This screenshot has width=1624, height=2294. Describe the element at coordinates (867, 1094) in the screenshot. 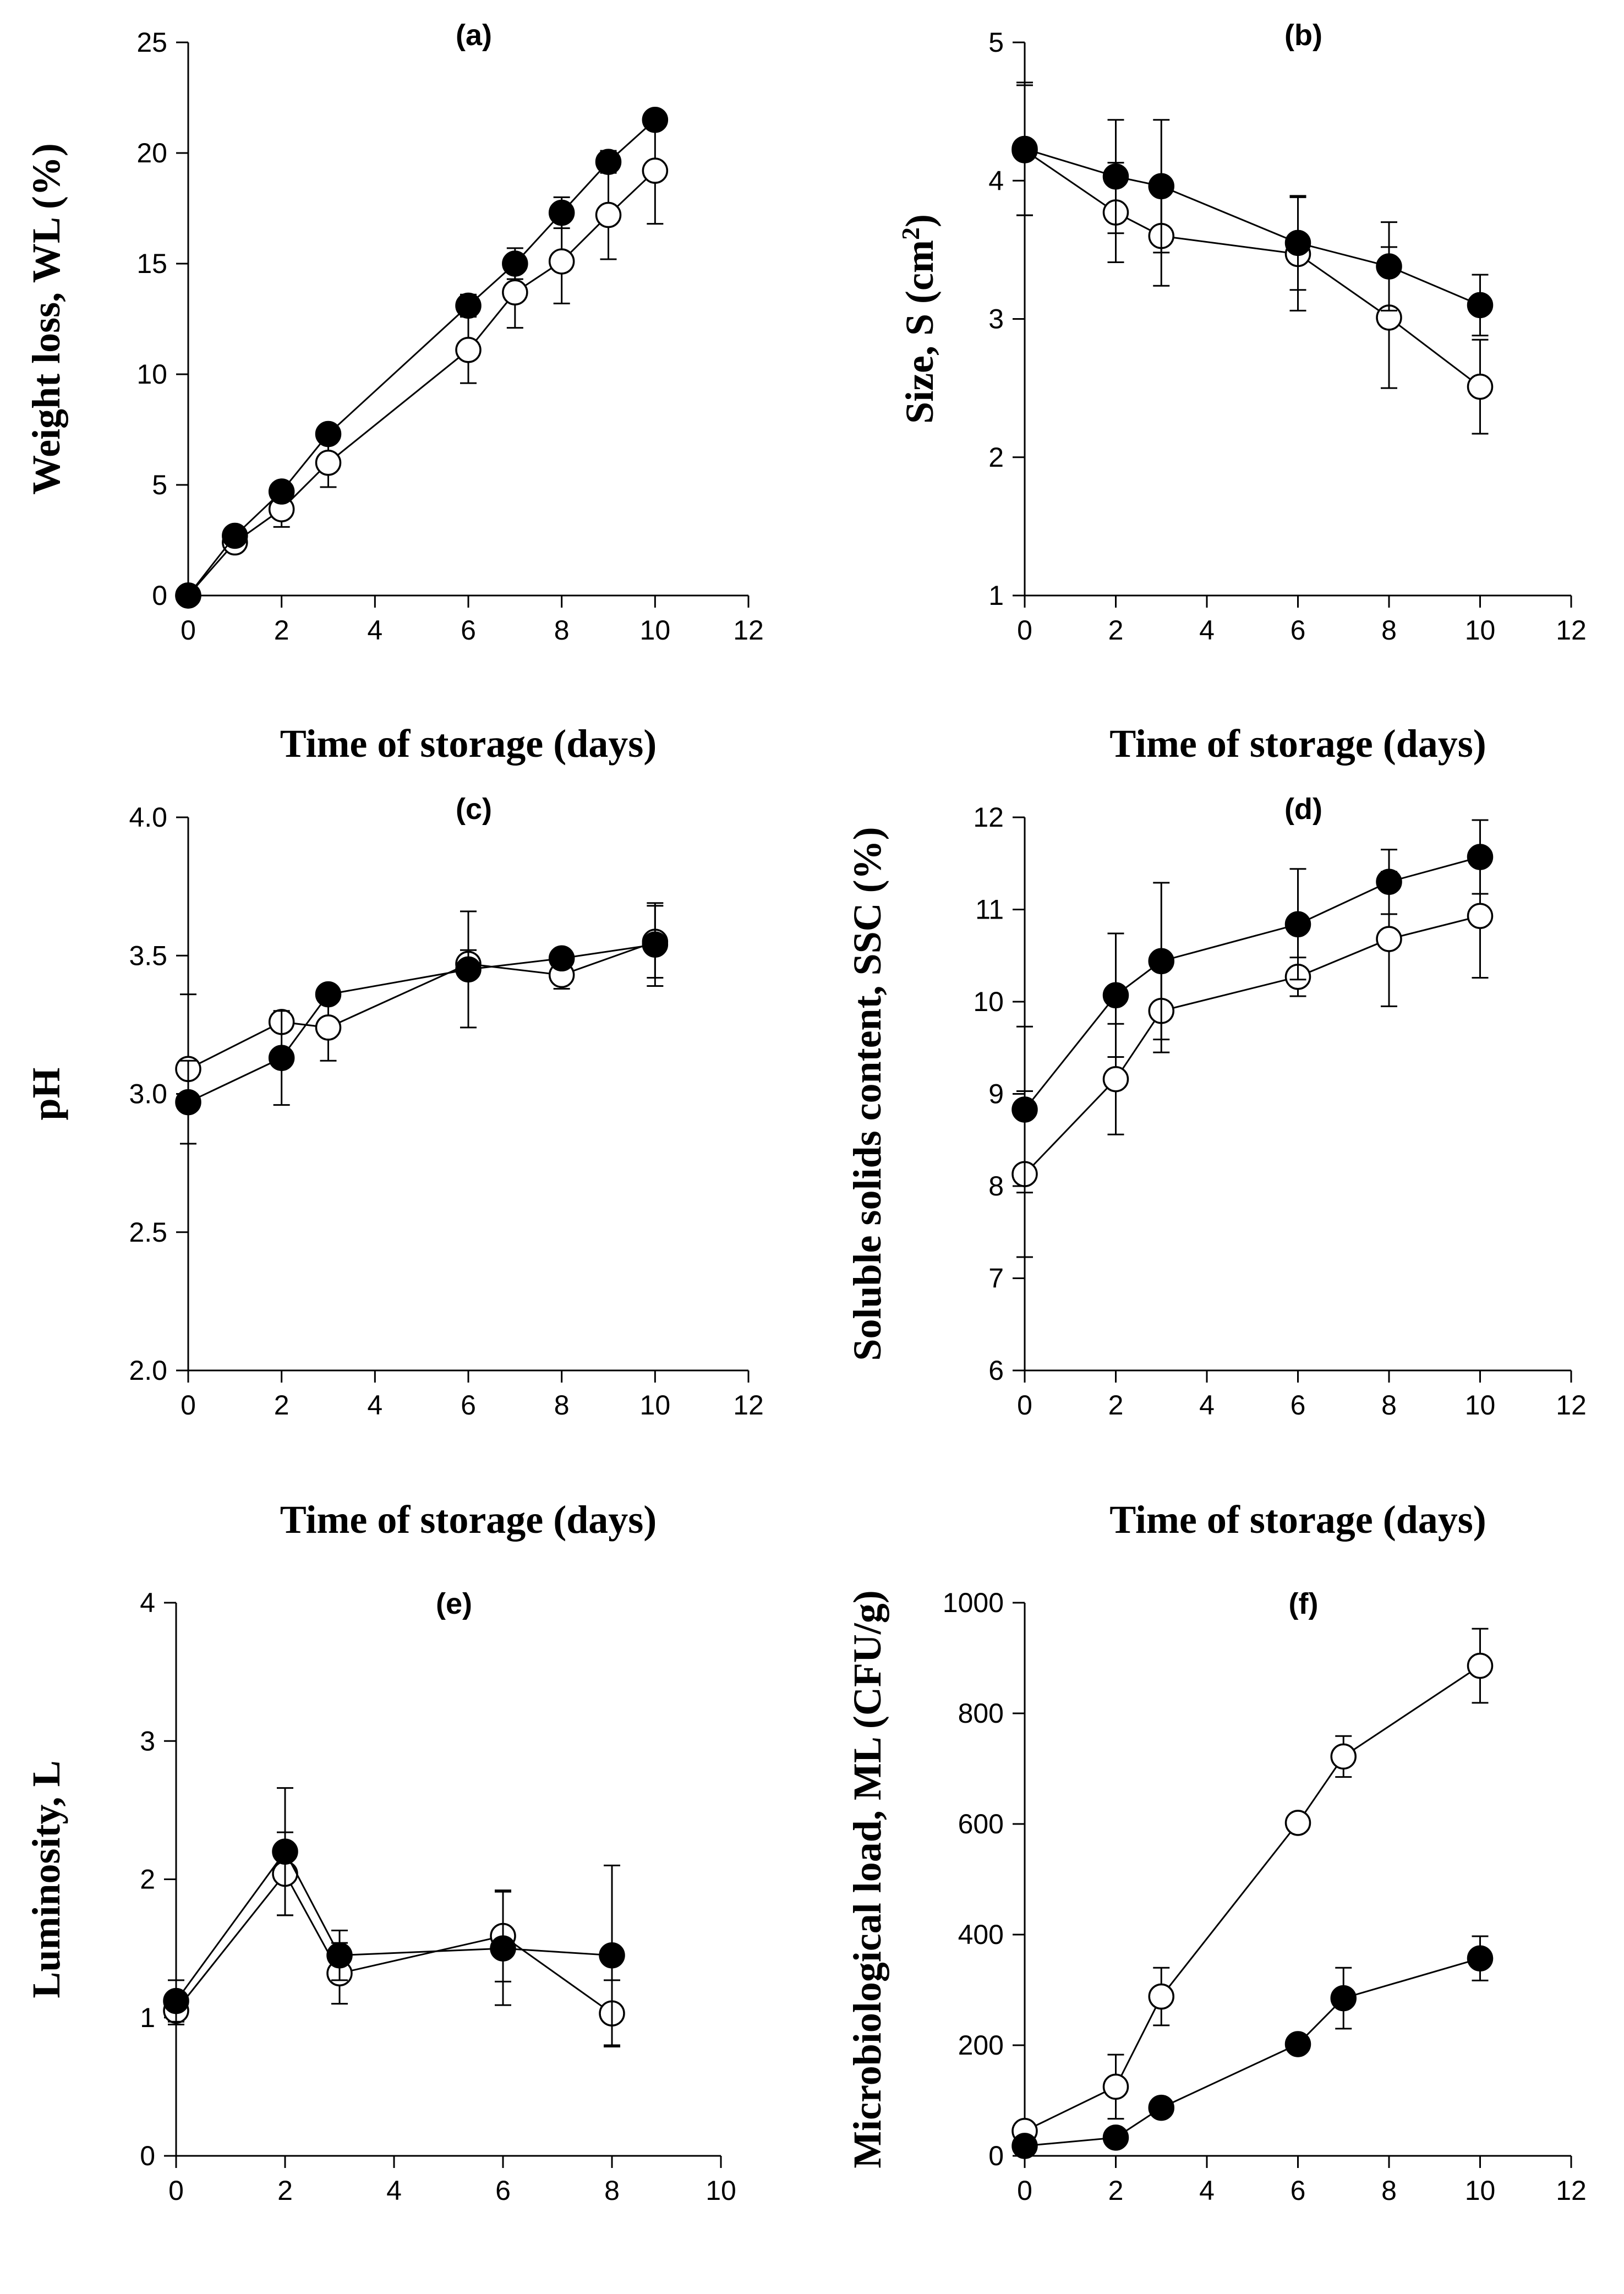

I see `y-axis-label: Soluble solids content, SSC (%)` at that location.